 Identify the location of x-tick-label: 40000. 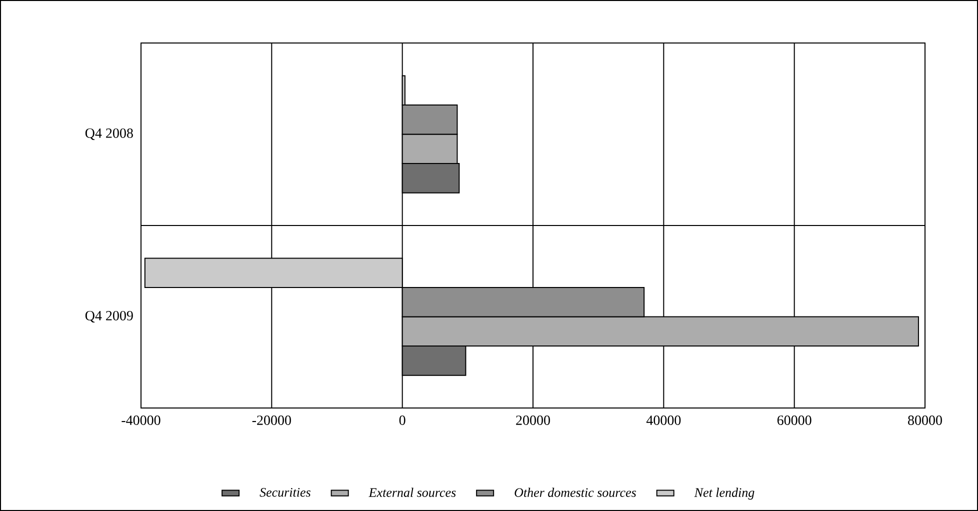
(663, 420).